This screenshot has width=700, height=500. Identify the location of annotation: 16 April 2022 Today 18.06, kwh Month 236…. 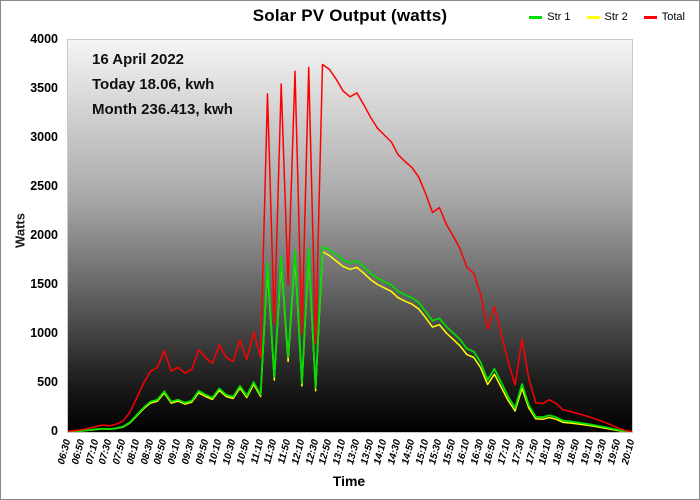
(162, 84).